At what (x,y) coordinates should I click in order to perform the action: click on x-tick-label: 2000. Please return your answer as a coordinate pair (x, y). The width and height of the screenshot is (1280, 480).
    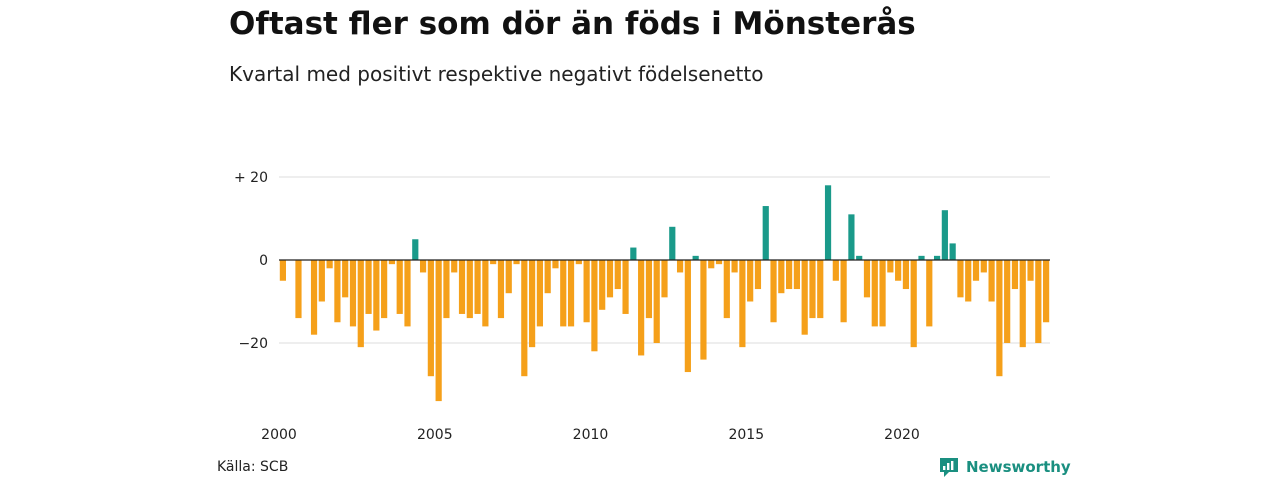
    Looking at the image, I should click on (279, 435).